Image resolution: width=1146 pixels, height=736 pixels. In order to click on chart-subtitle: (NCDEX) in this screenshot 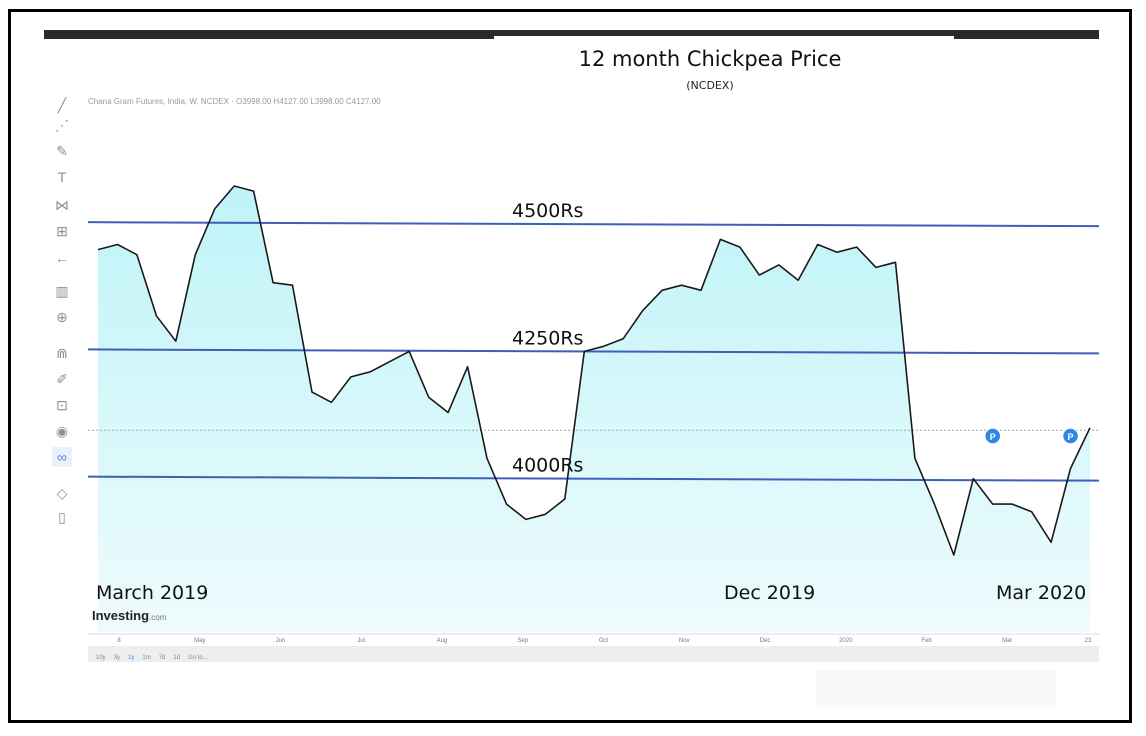, I will do `click(710, 85)`.